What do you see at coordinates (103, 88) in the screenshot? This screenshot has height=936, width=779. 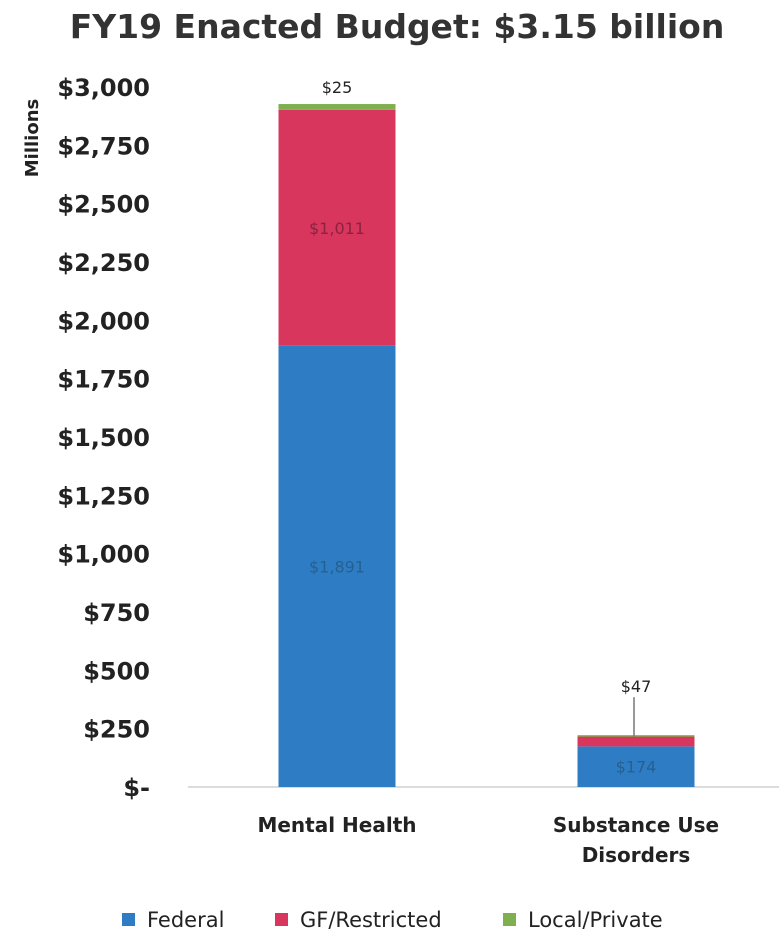 I see `y-tick-label: $3,000` at bounding box center [103, 88].